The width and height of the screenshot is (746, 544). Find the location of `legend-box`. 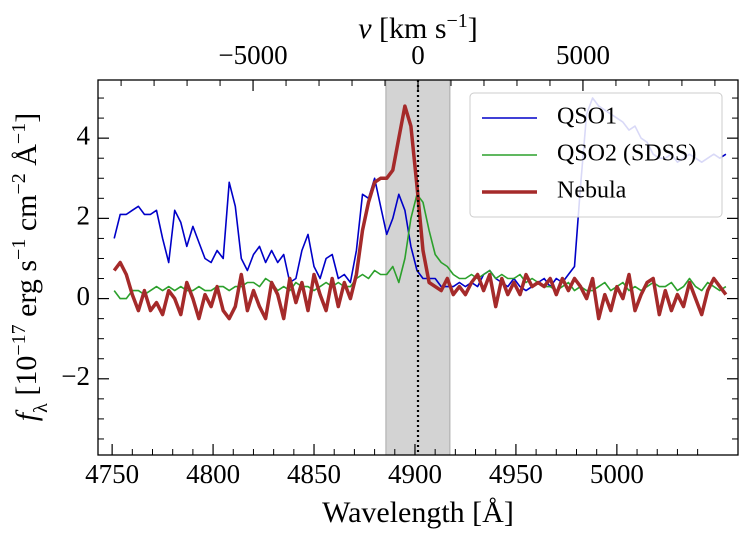

legend-box is located at coordinates (596, 155).